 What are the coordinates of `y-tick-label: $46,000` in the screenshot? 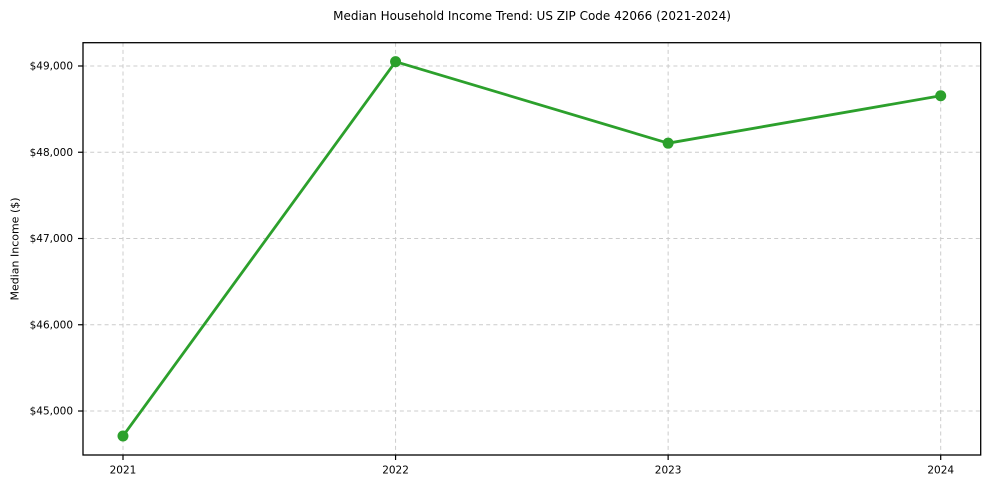 It's located at (51, 325).